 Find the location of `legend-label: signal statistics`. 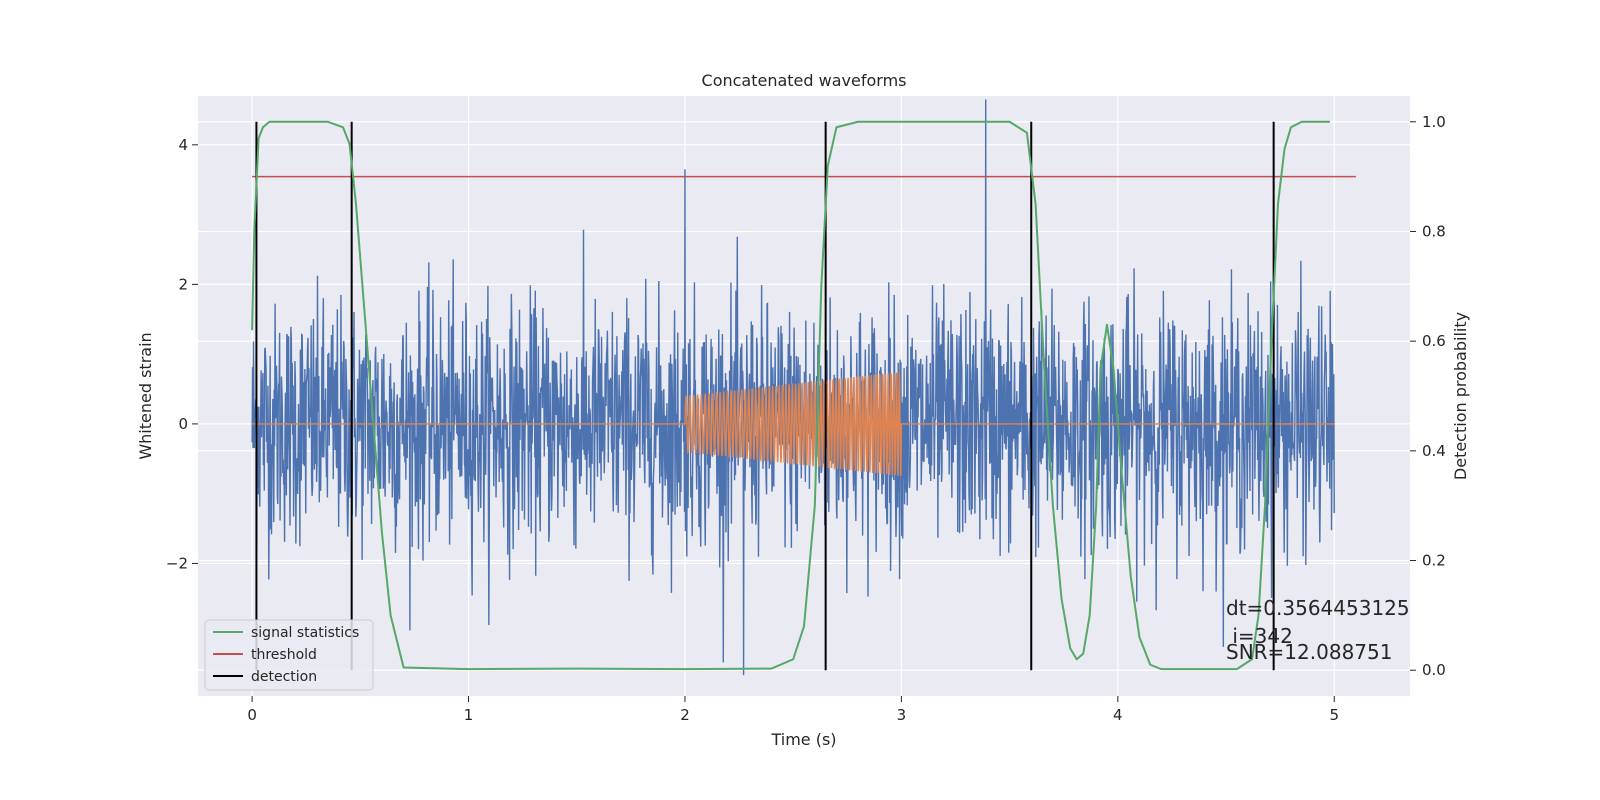

legend-label: signal statistics is located at coordinates (305, 633).